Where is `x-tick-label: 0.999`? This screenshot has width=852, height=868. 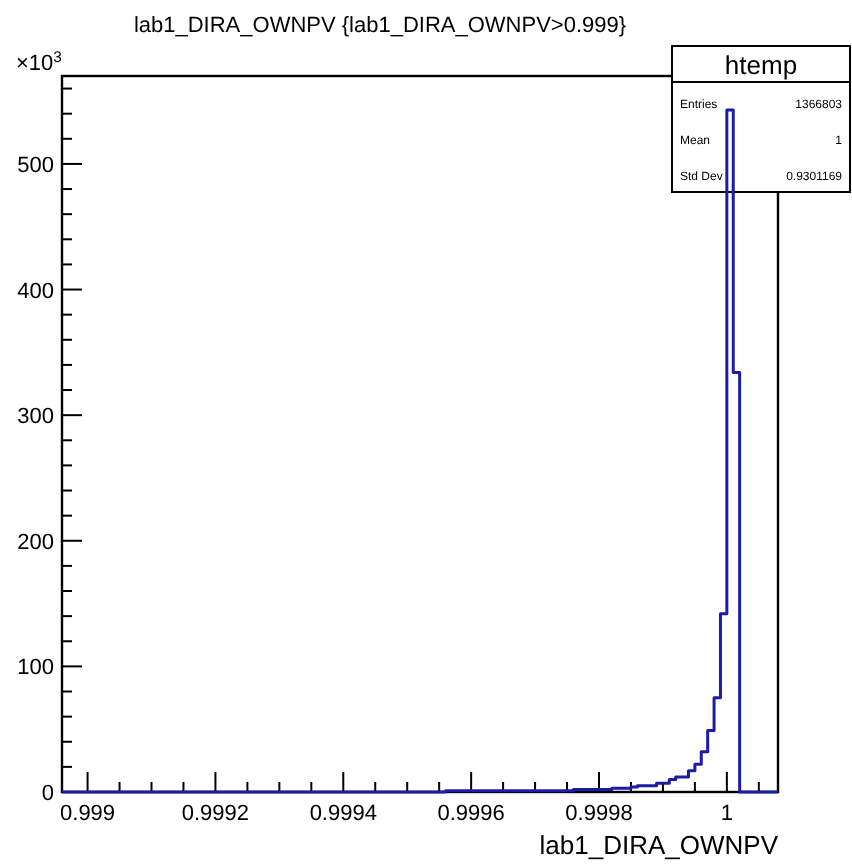
x-tick-label: 0.999 is located at coordinates (88, 814).